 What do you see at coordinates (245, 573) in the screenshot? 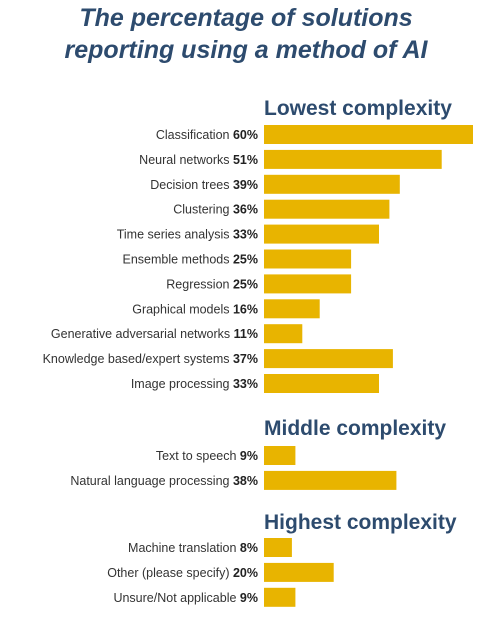
I see `value-label: 20%` at bounding box center [245, 573].